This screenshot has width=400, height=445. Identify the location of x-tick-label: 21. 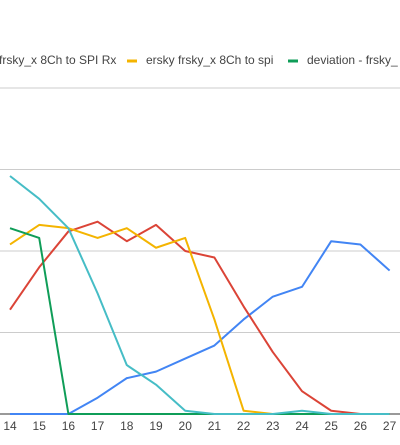
(215, 426).